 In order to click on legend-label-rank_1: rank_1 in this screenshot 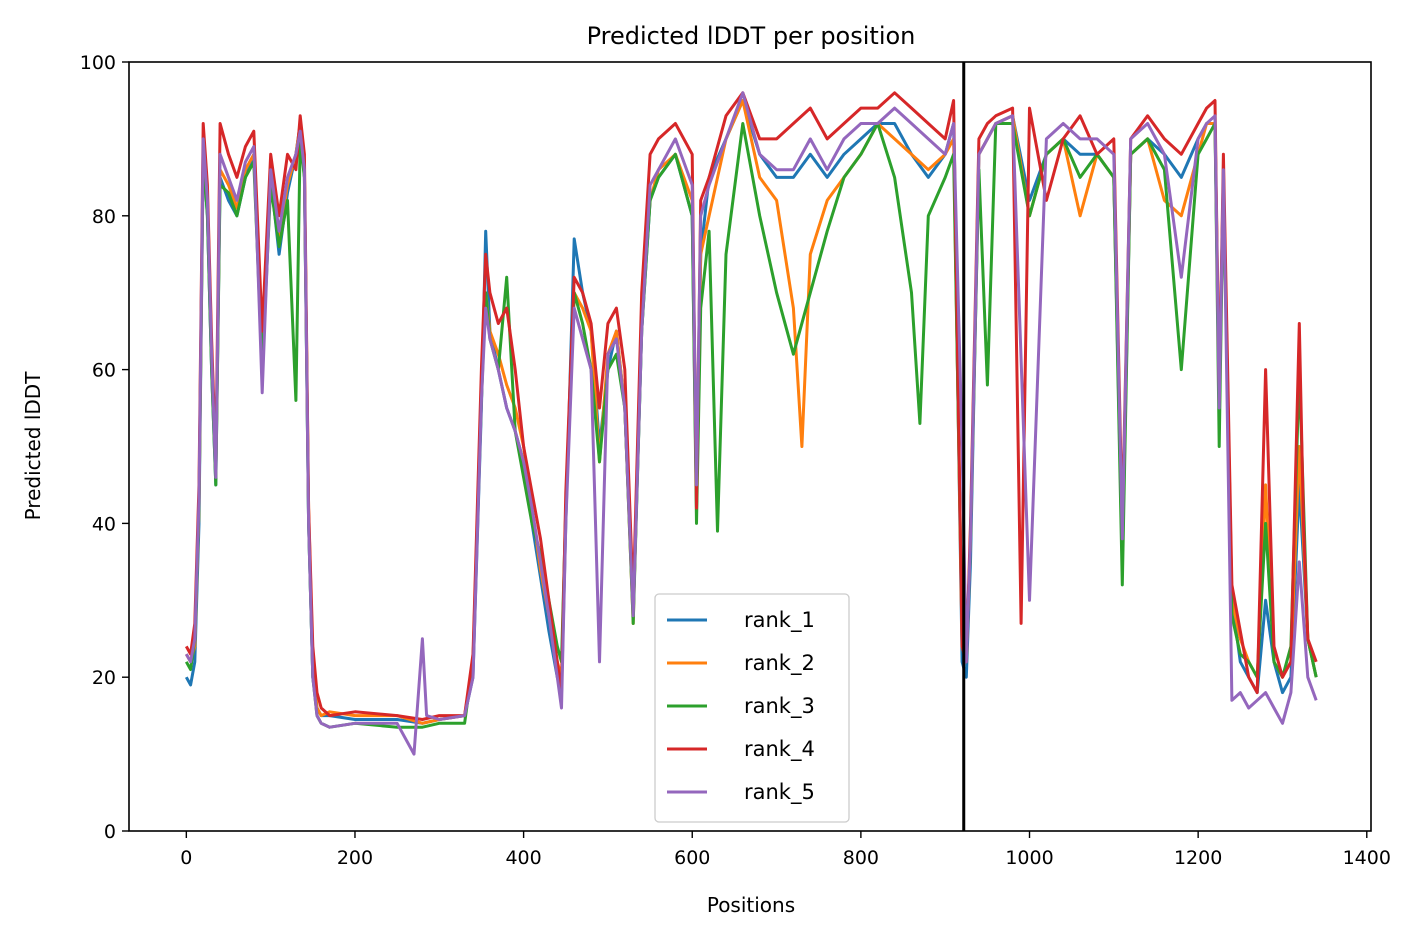, I will do `click(779, 620)`.